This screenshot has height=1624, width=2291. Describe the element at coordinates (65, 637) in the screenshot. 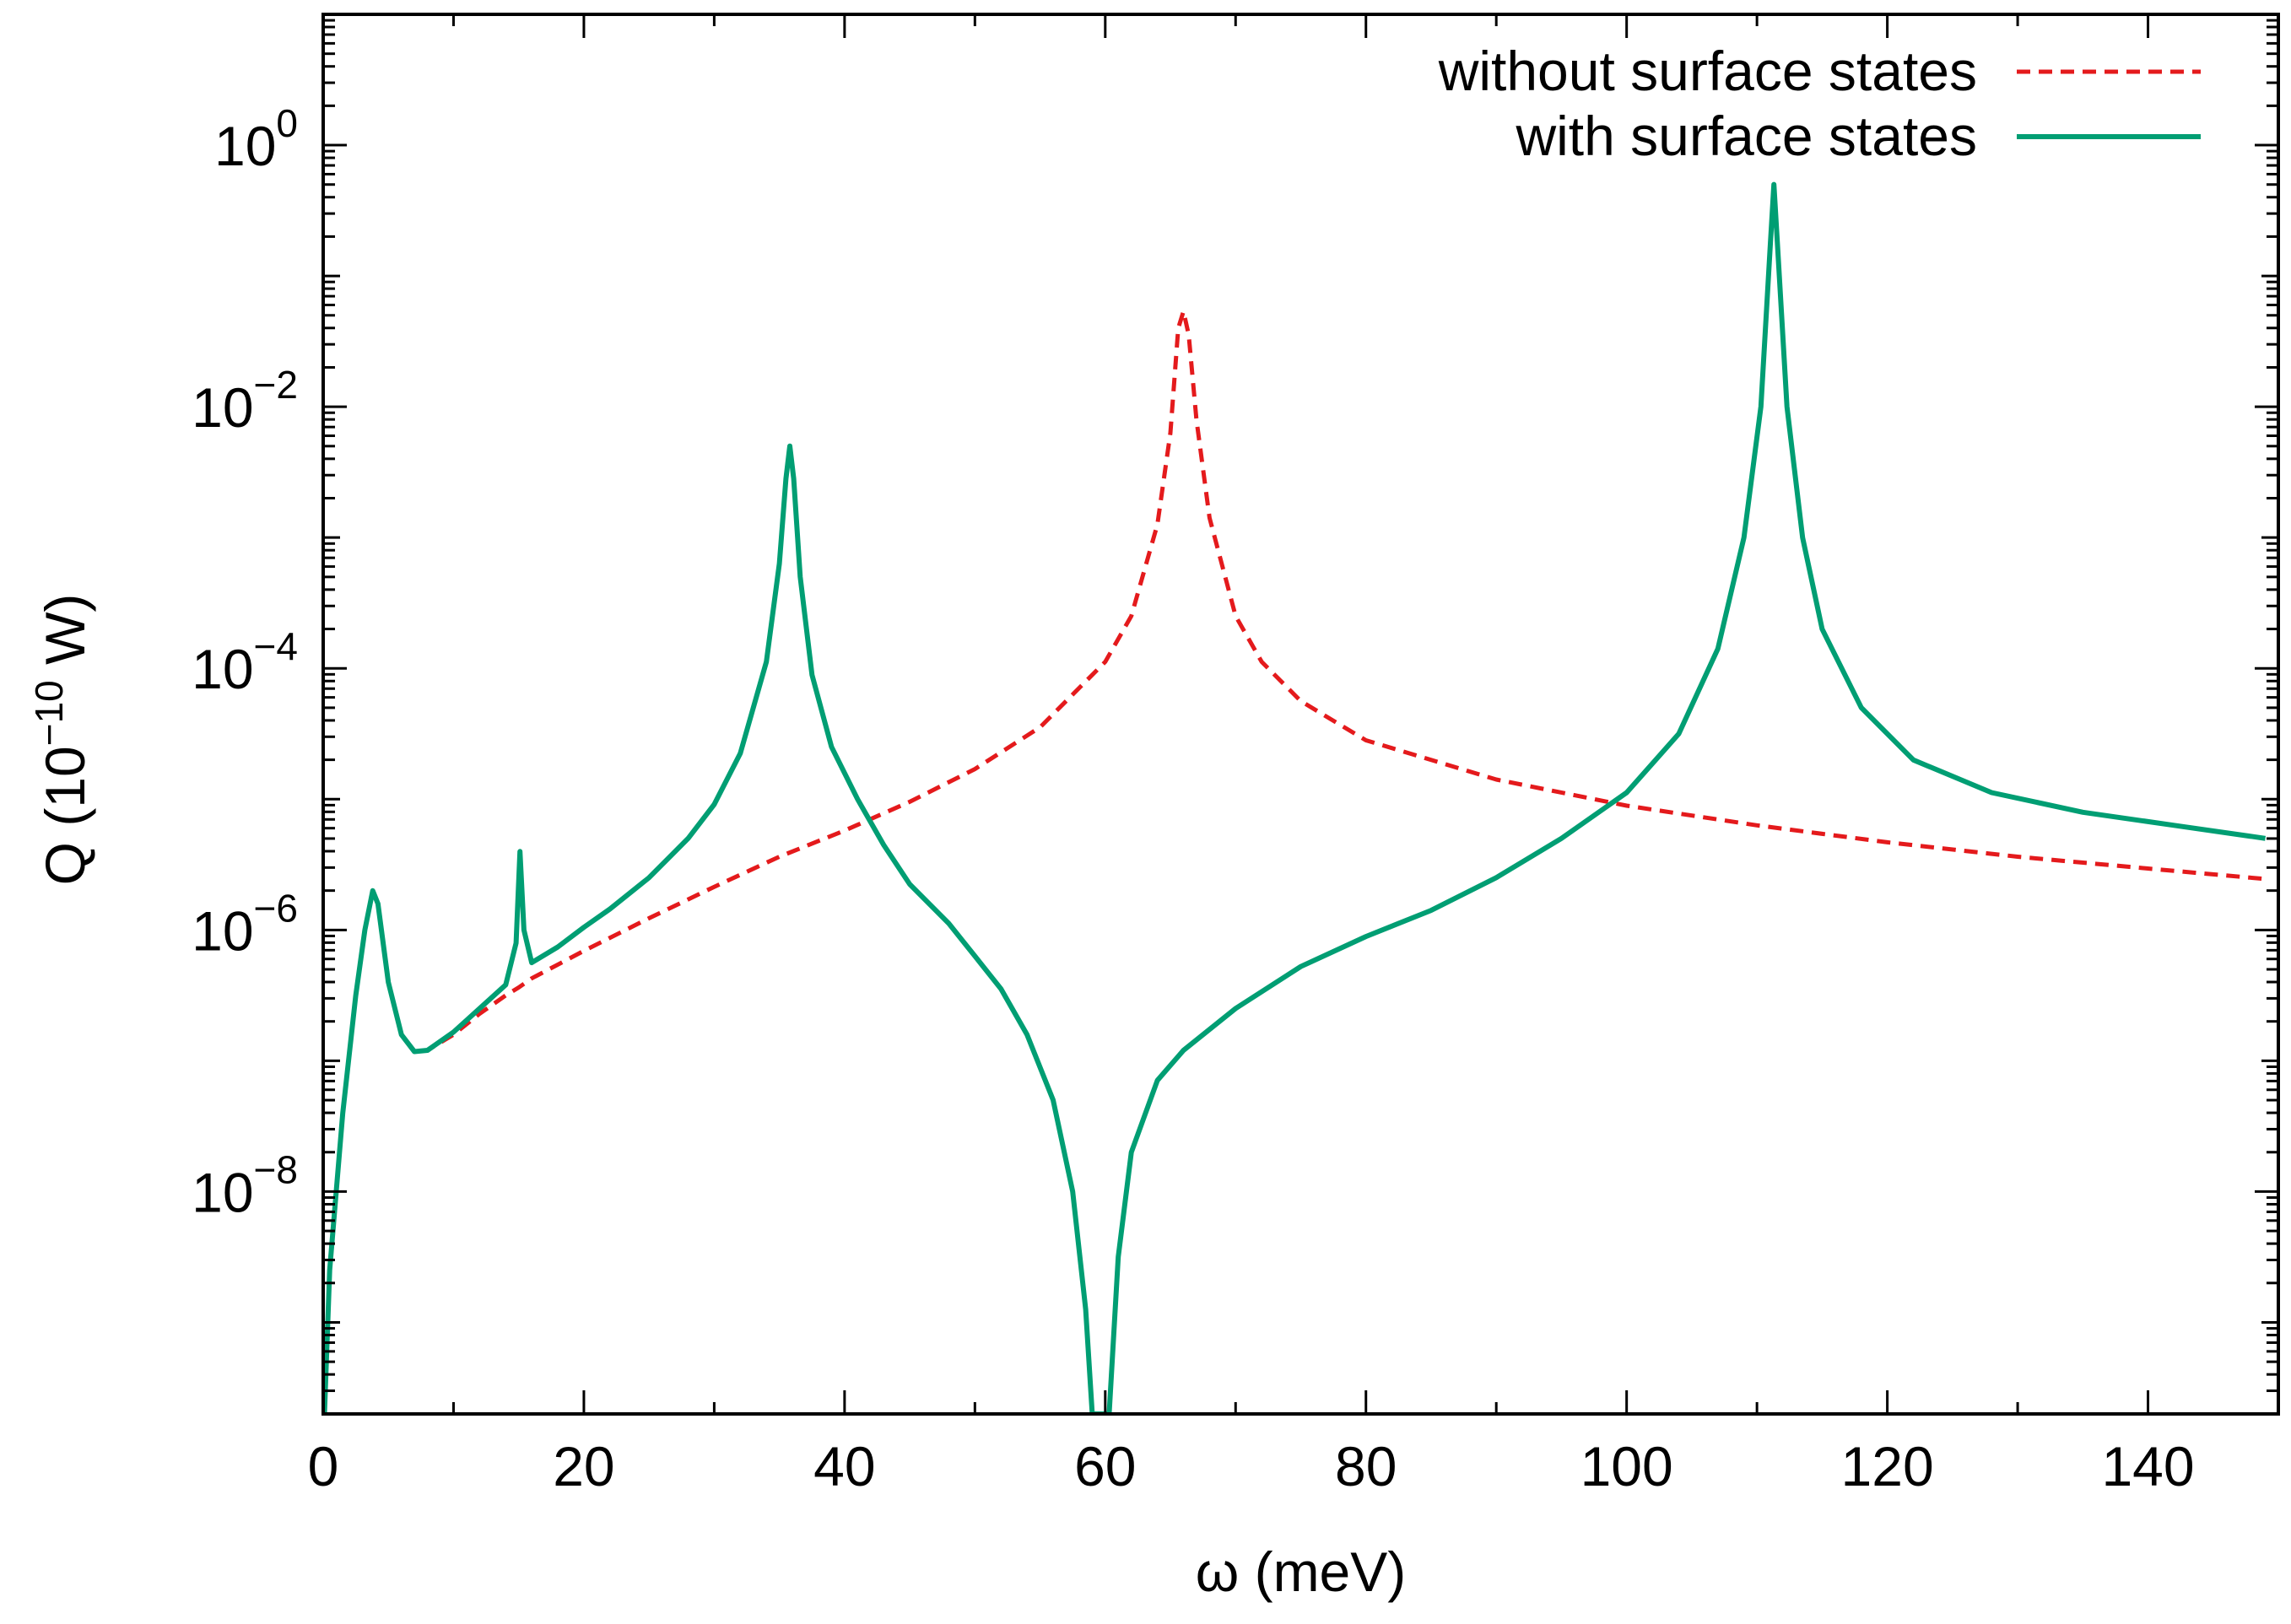

I see `y-axis-title-suffix: W)` at that location.